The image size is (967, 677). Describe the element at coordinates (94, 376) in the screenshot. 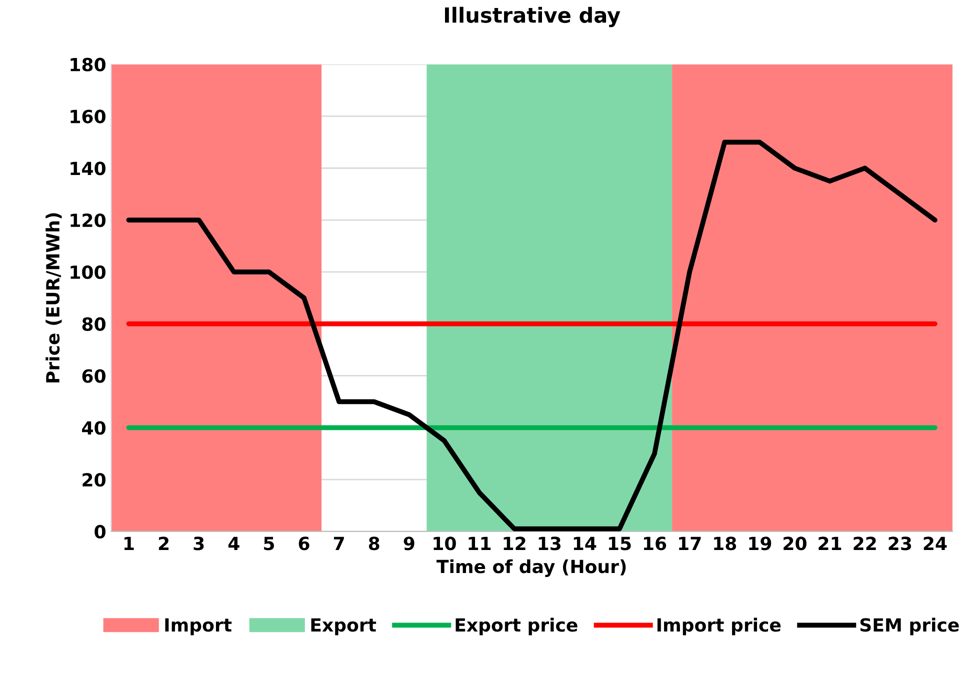

I see `y-tick-label: 60` at that location.